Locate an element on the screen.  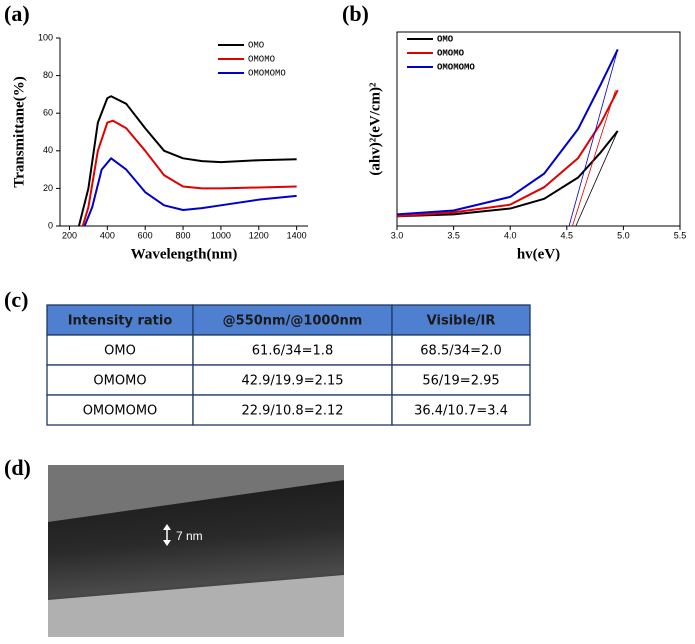
plot-frame is located at coordinates (538, 129).